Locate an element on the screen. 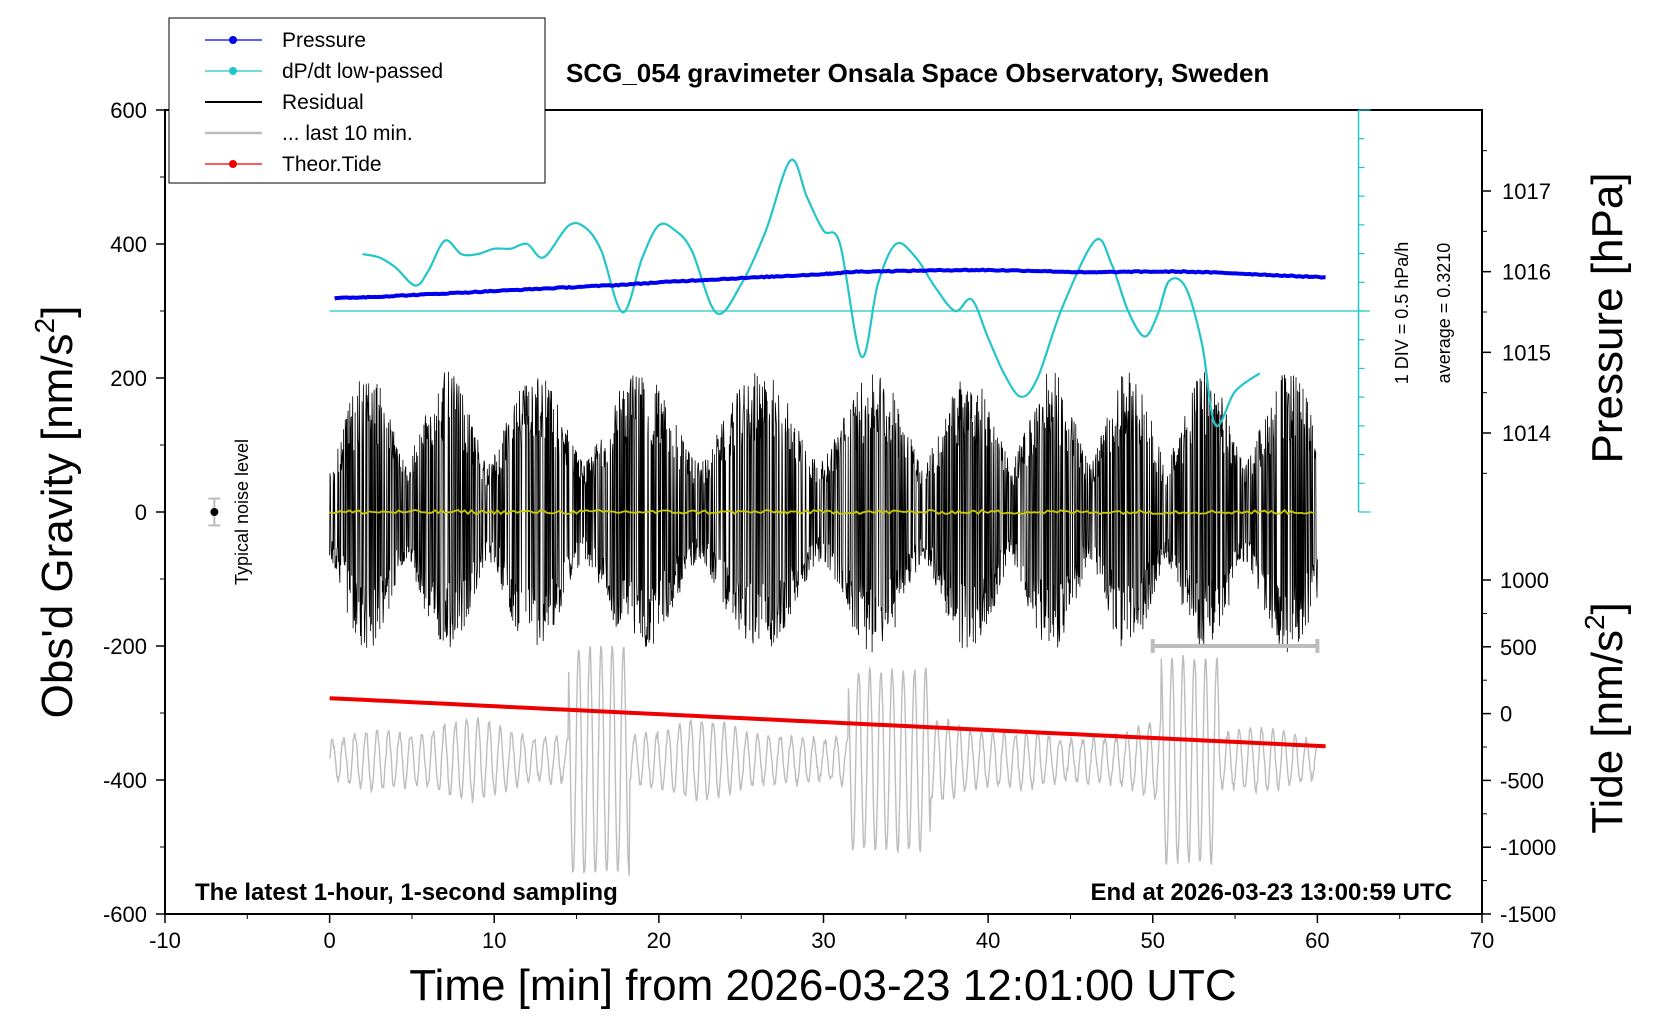 The image size is (1660, 1020). x-axis: -10 0 10 20 30 40 50 60 70 is located at coordinates (821, 933).